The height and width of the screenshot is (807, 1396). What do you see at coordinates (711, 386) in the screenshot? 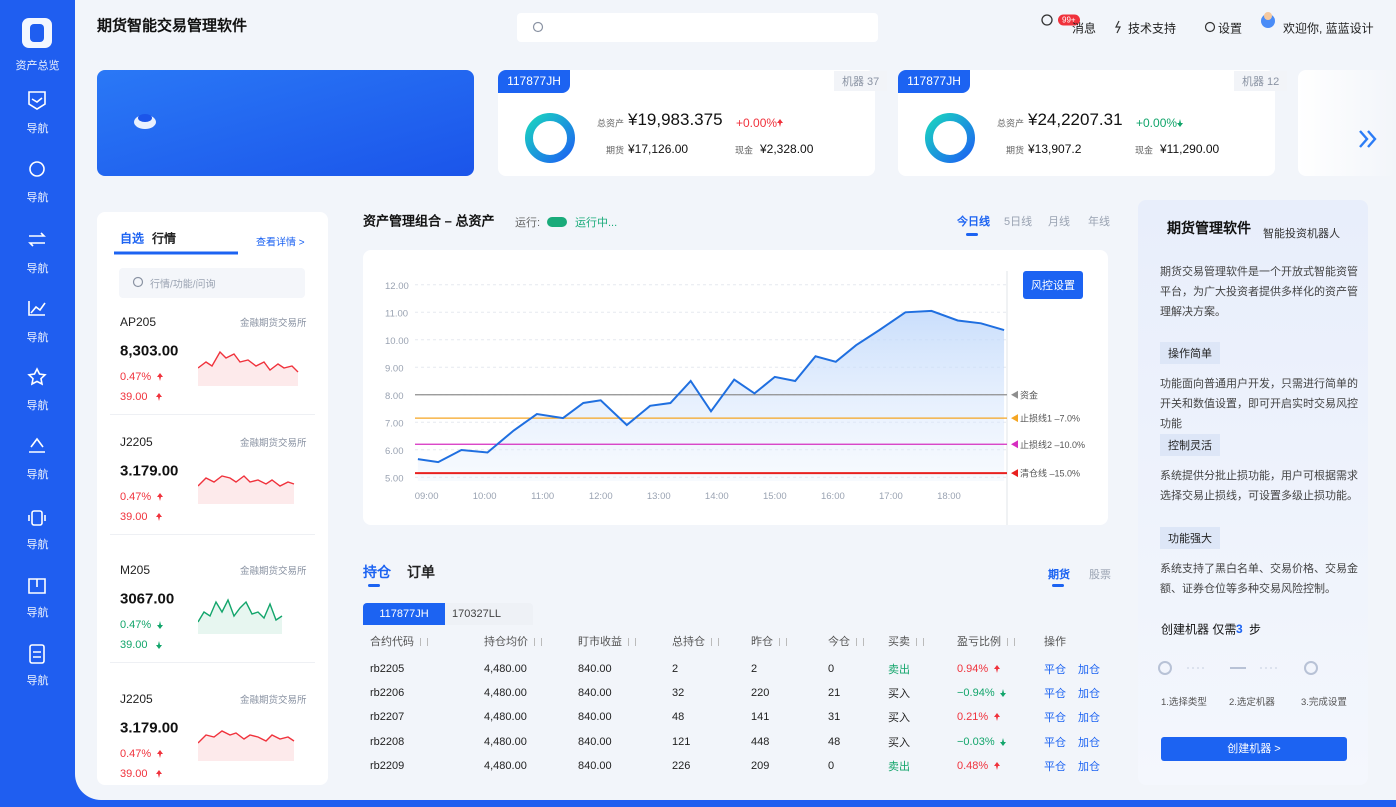
I see `line` at bounding box center [711, 386].